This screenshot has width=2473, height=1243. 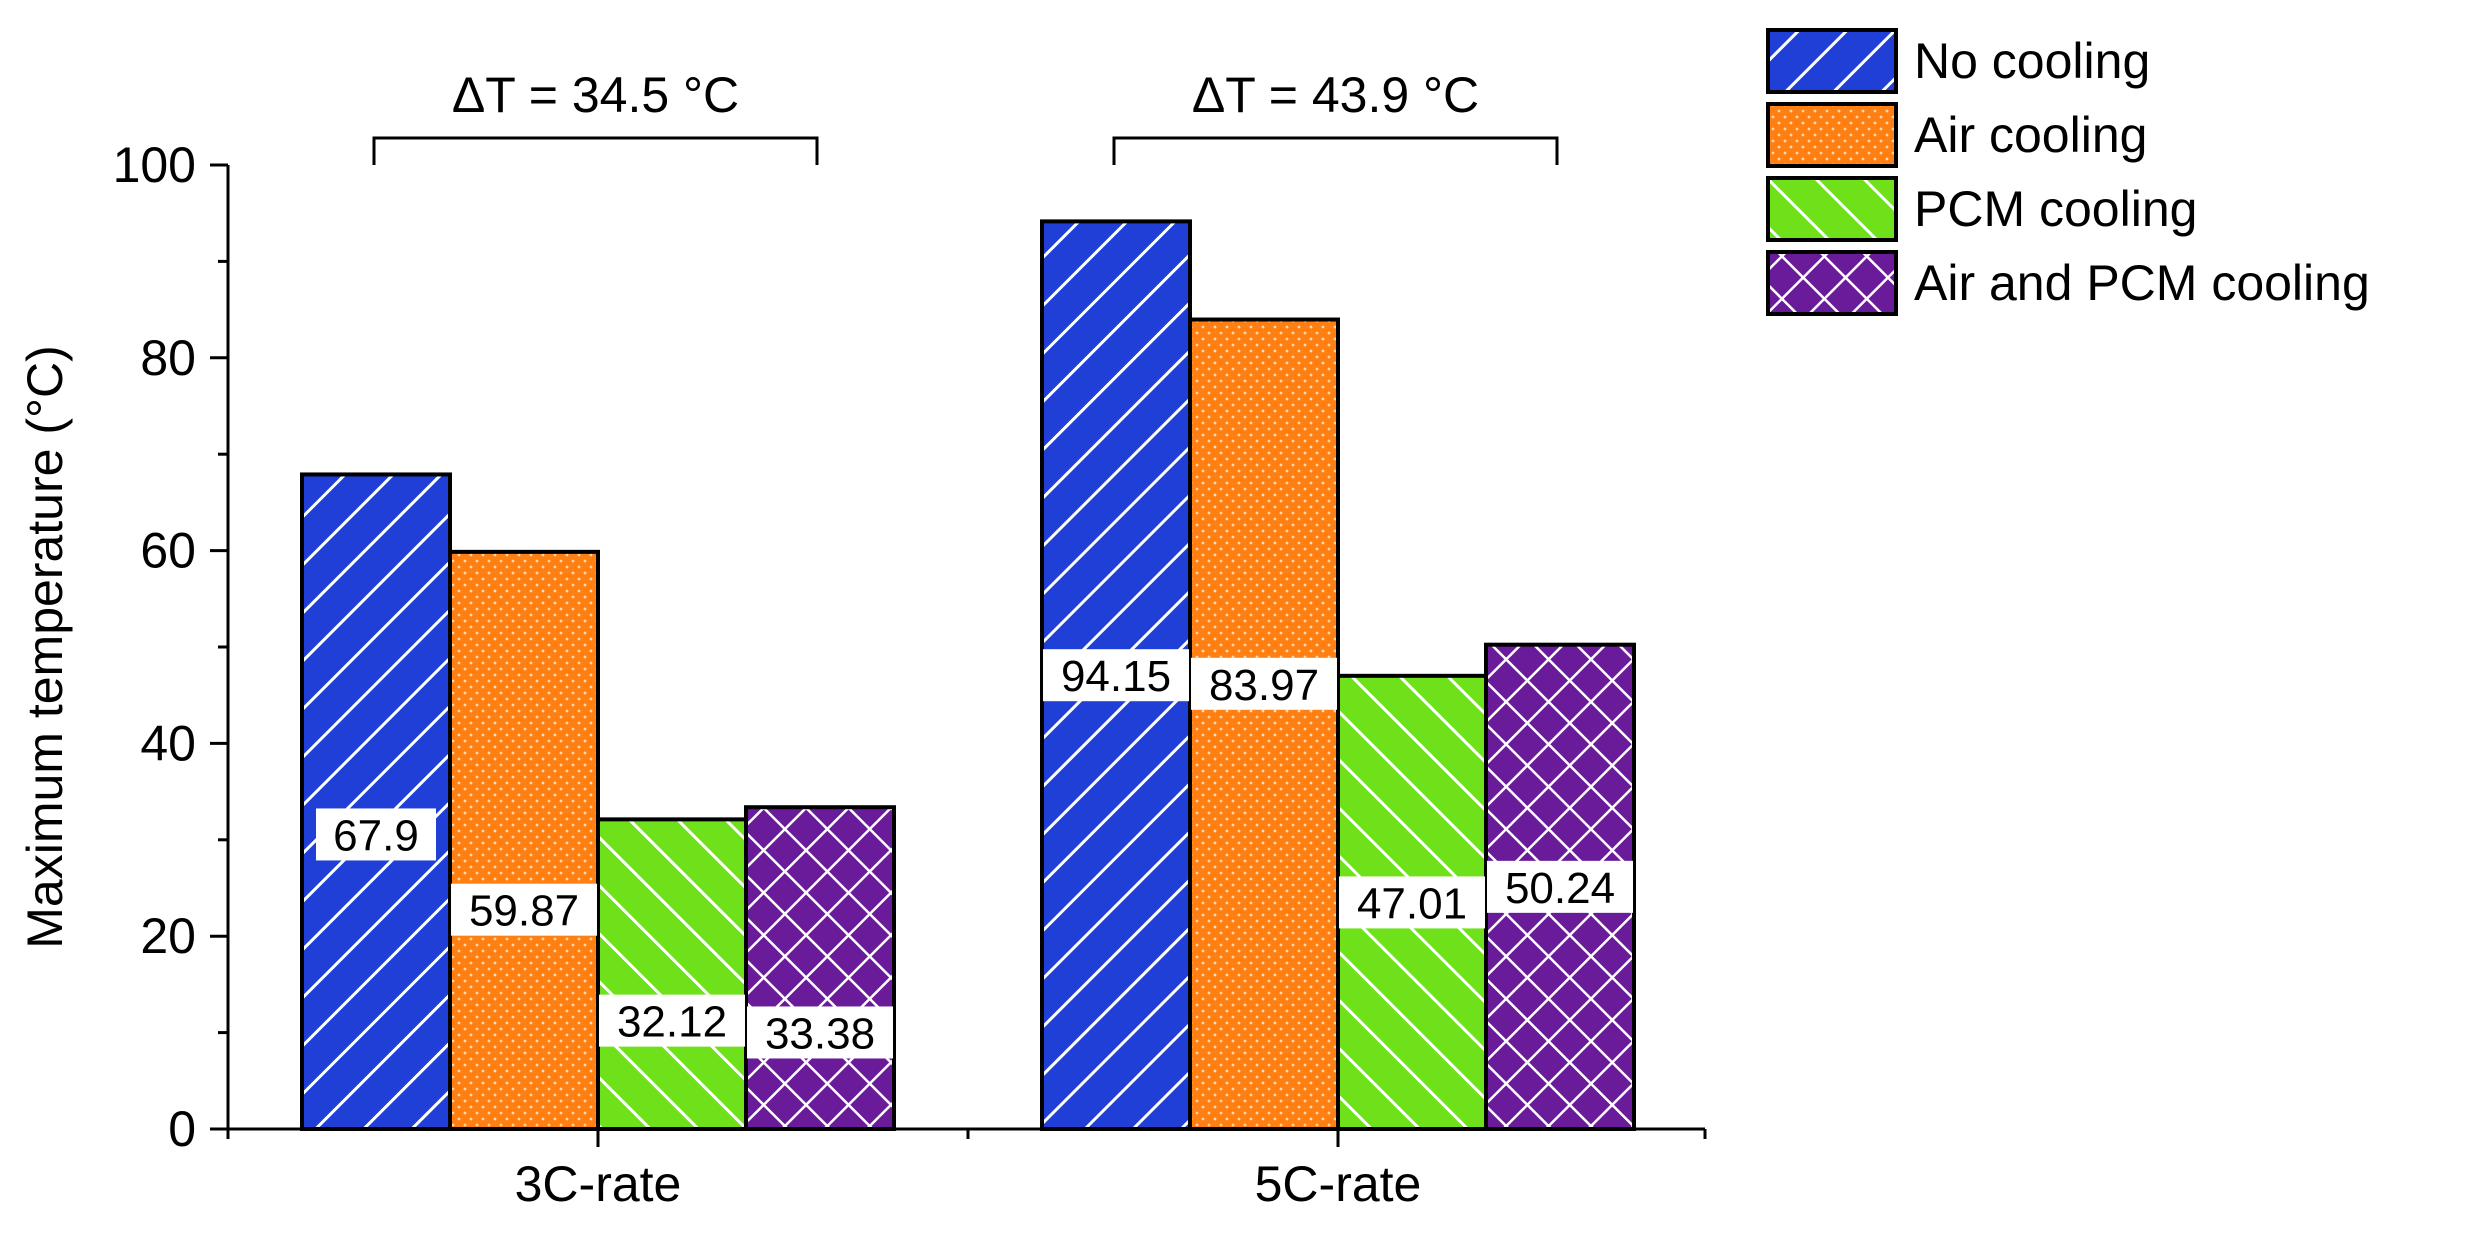 I want to click on data-label: 50.24, so click(x=1560, y=888).